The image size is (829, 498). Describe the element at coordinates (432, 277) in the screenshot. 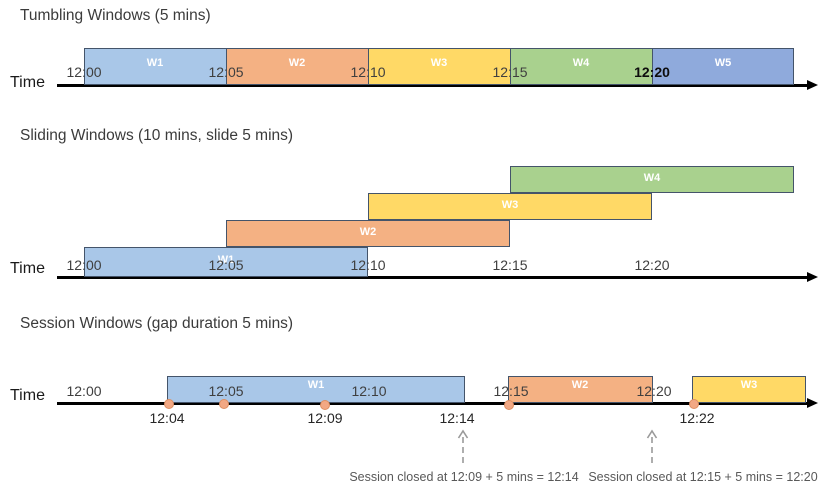

I see `sliding-time-axis` at that location.